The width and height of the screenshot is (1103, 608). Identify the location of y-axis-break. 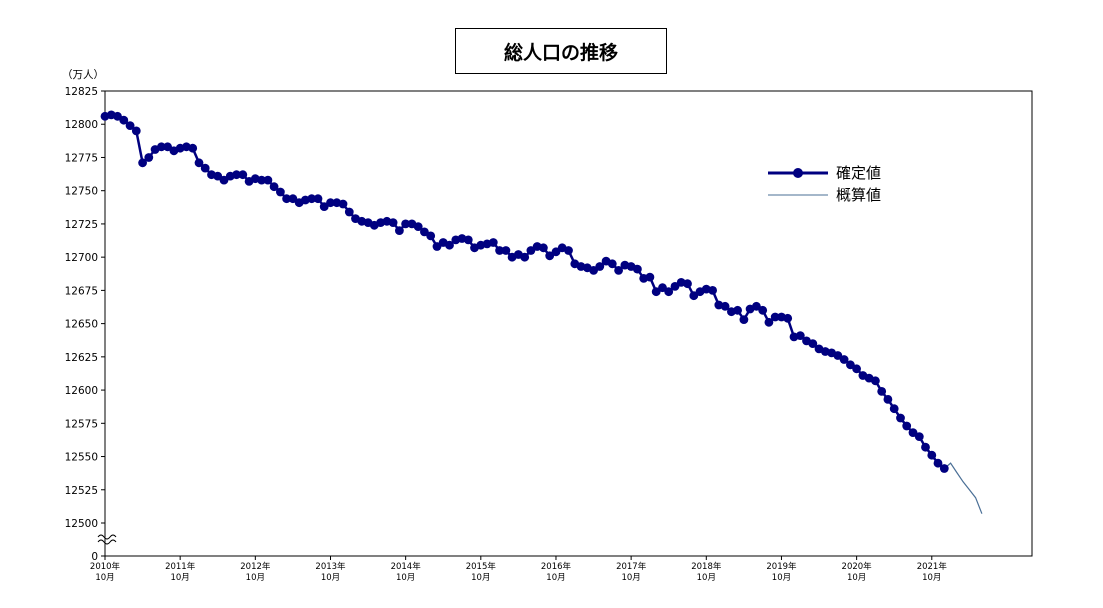
(107, 539).